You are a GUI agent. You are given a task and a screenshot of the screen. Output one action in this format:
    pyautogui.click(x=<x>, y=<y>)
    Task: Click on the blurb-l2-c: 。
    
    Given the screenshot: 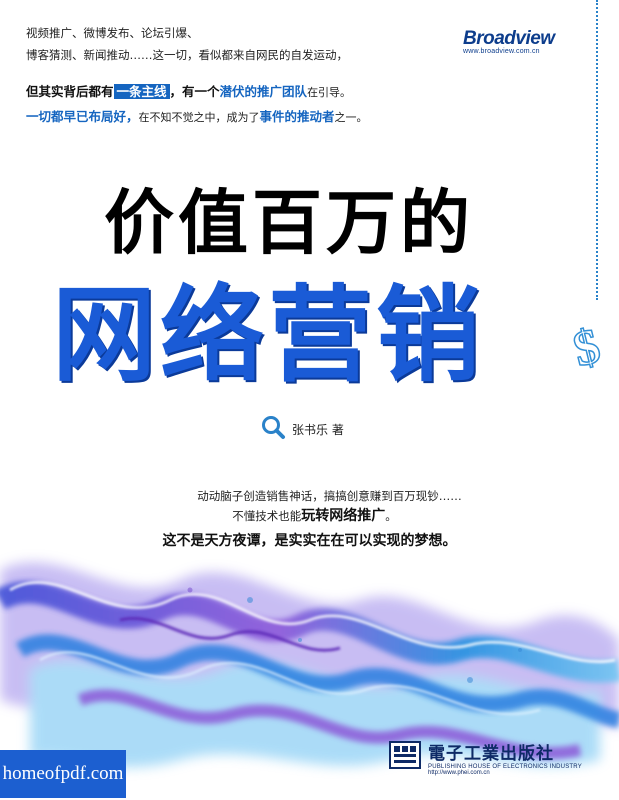 What is the action you would take?
    pyautogui.click(x=391, y=516)
    